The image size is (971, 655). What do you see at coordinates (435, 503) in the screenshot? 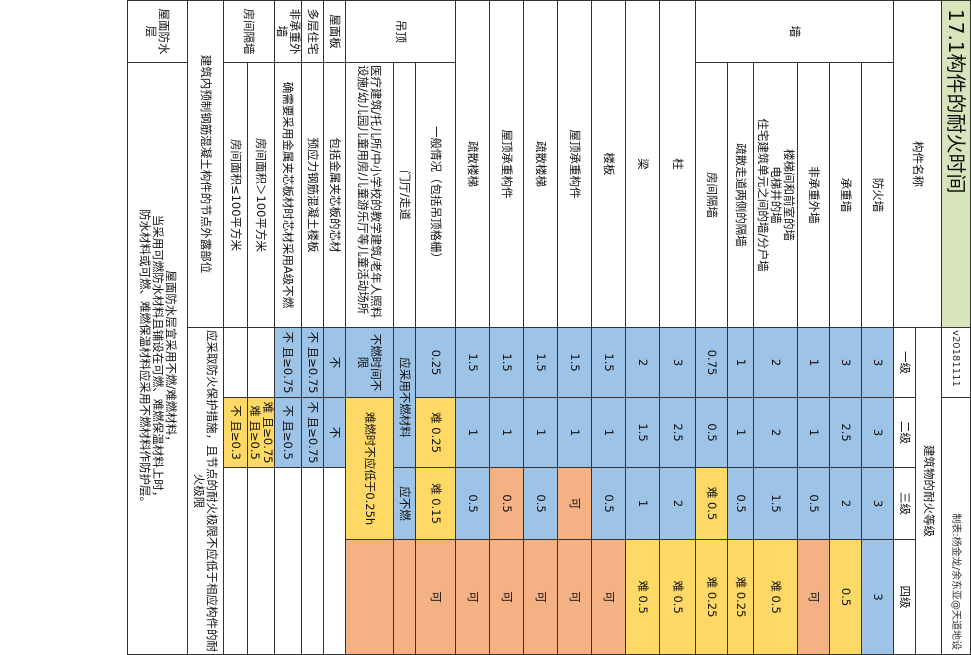
I see `cell: 难 0.15` at bounding box center [435, 503].